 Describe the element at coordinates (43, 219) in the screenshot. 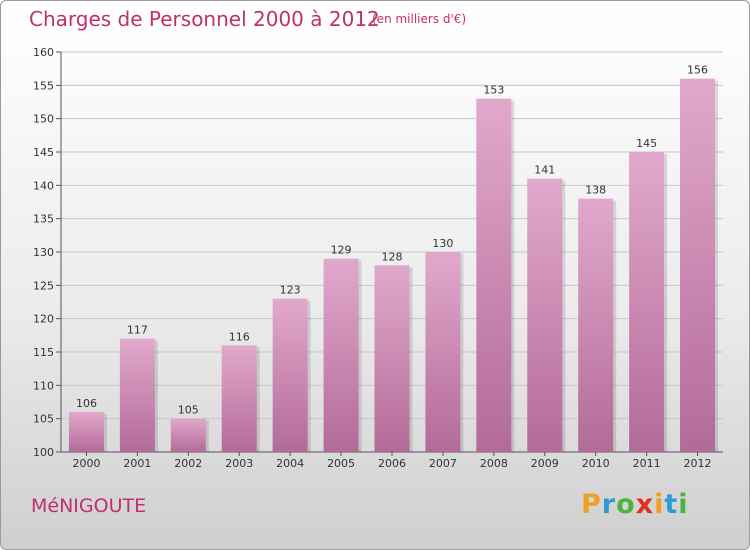

I see `y-tick-label: 135` at that location.